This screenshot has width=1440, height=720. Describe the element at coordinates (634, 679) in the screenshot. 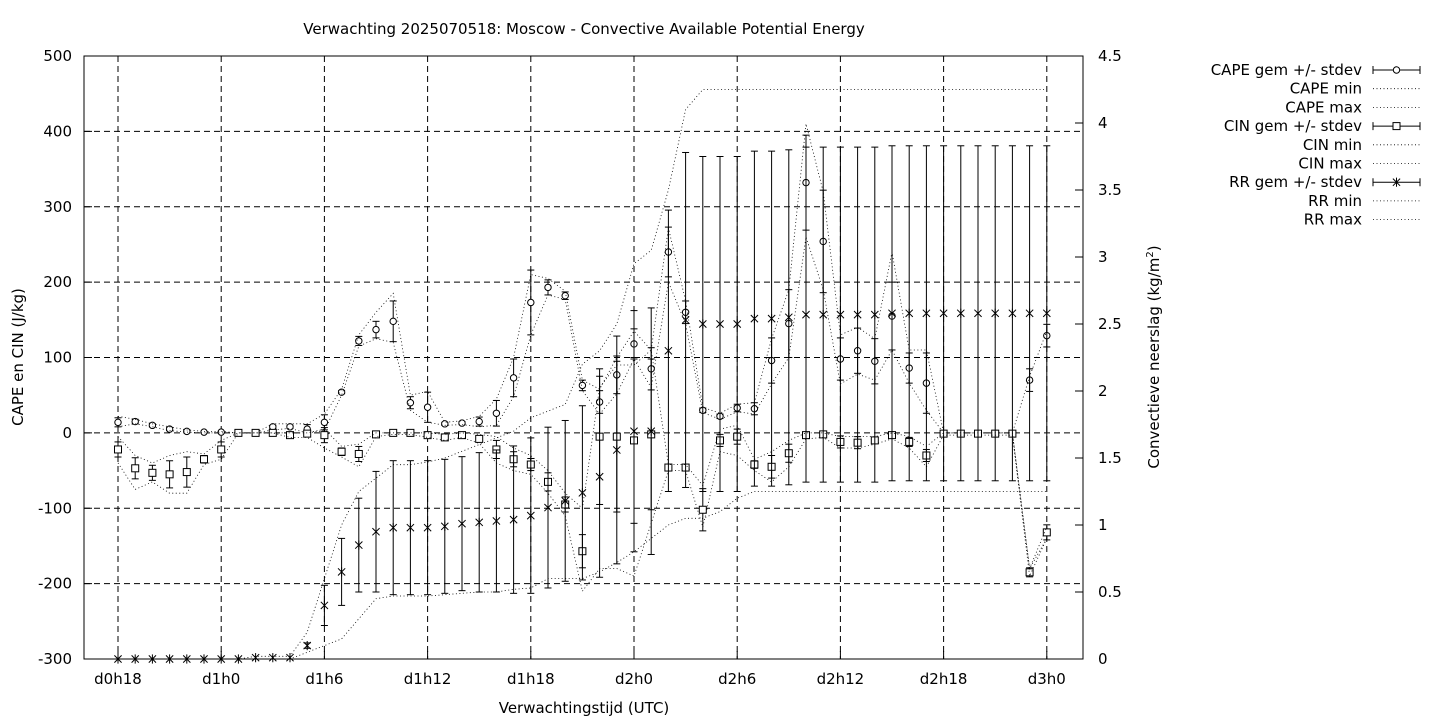

I see `x-tick-label: d2h0` at that location.